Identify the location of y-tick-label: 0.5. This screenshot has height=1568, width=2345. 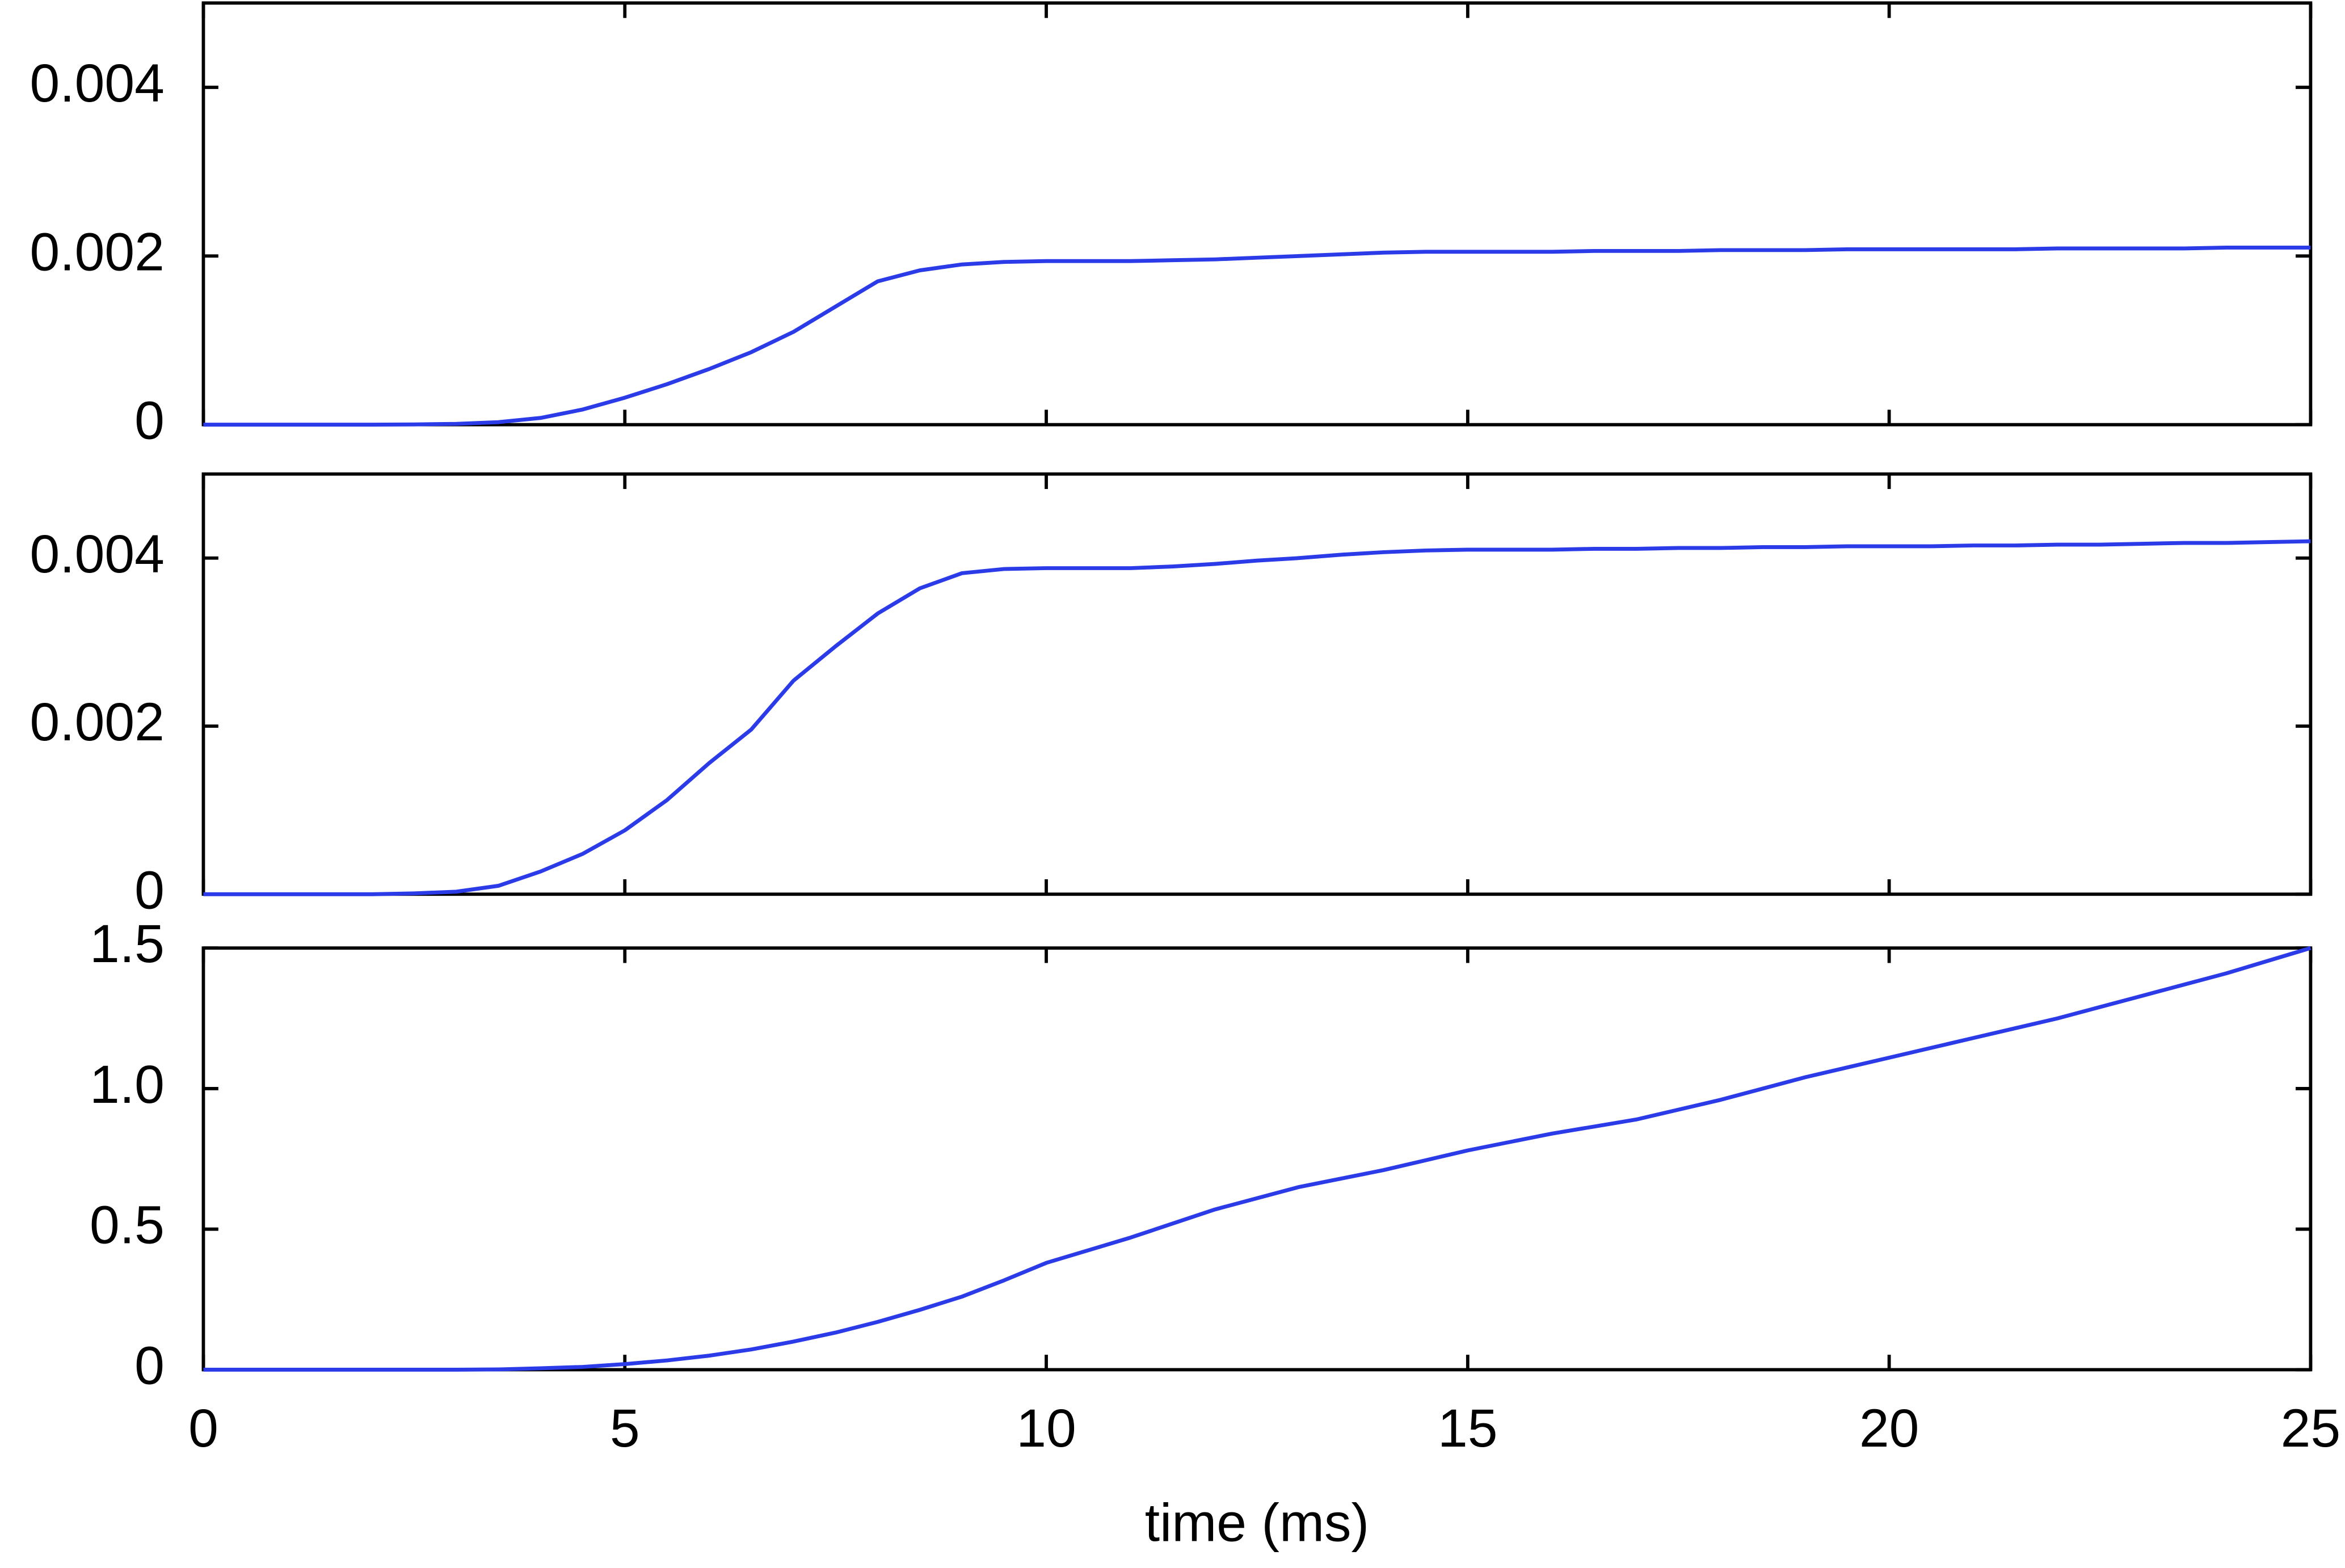
(127, 1225).